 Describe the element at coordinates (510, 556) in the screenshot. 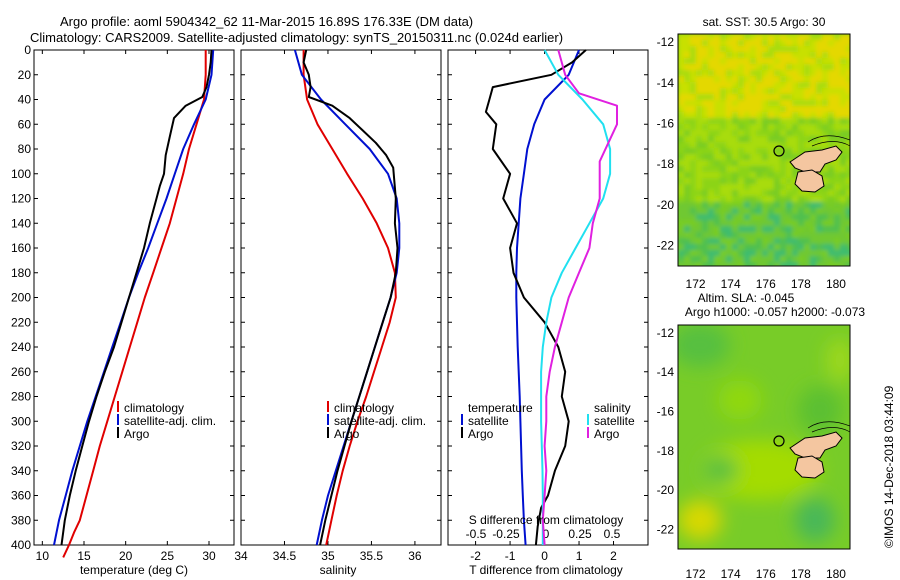

I see `x-tick-label: -1` at that location.